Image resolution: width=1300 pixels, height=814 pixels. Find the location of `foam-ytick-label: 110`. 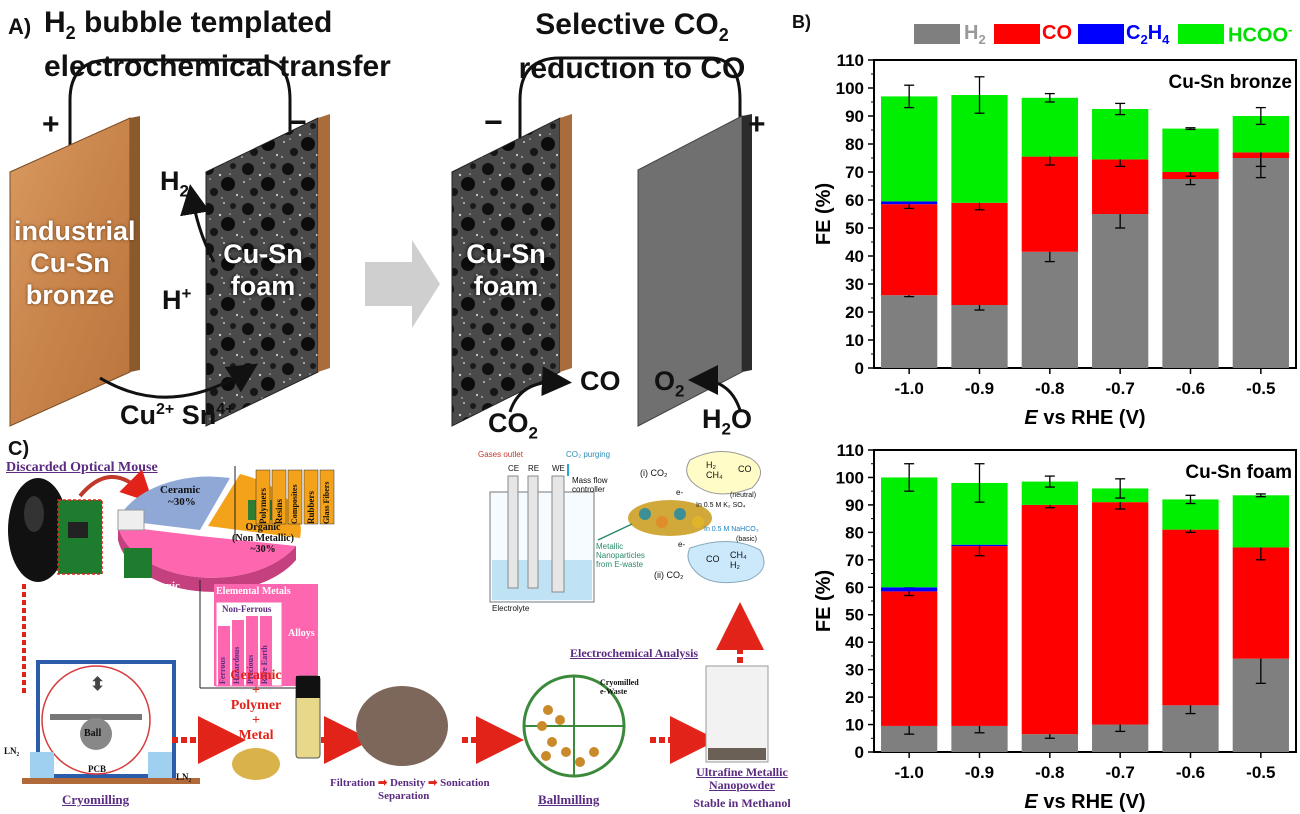

foam-ytick-label: 110 is located at coordinates (850, 450).